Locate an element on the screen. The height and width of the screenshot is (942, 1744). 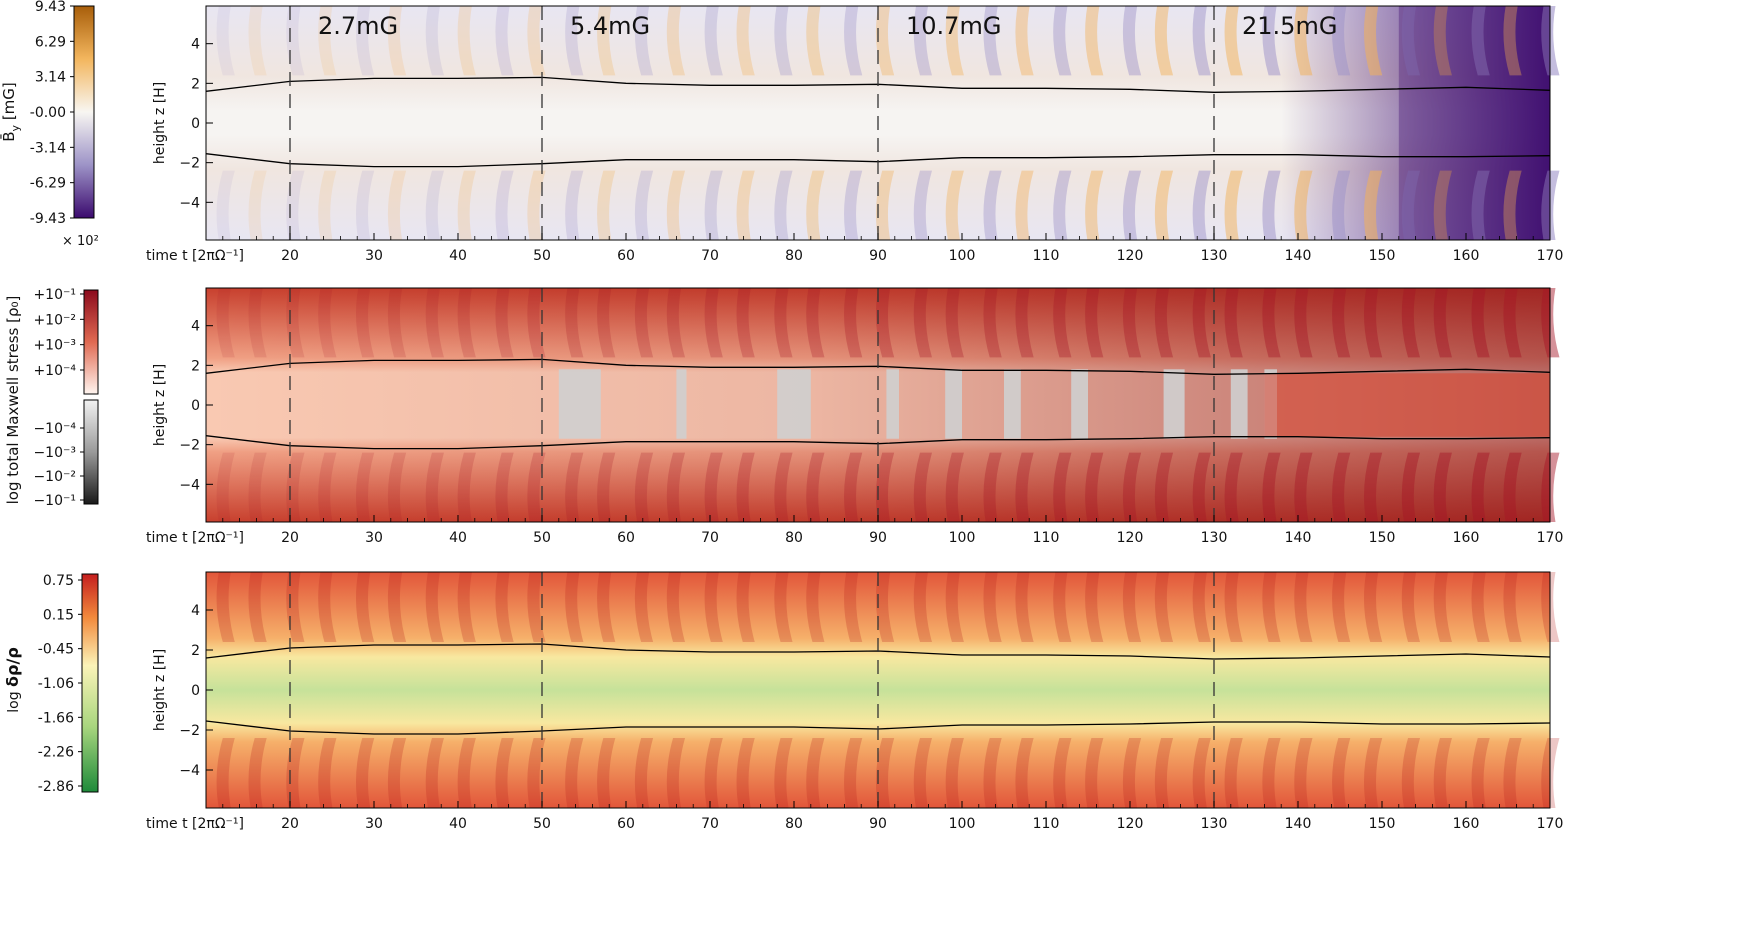
late-field-region is located at coordinates (1474, 123).